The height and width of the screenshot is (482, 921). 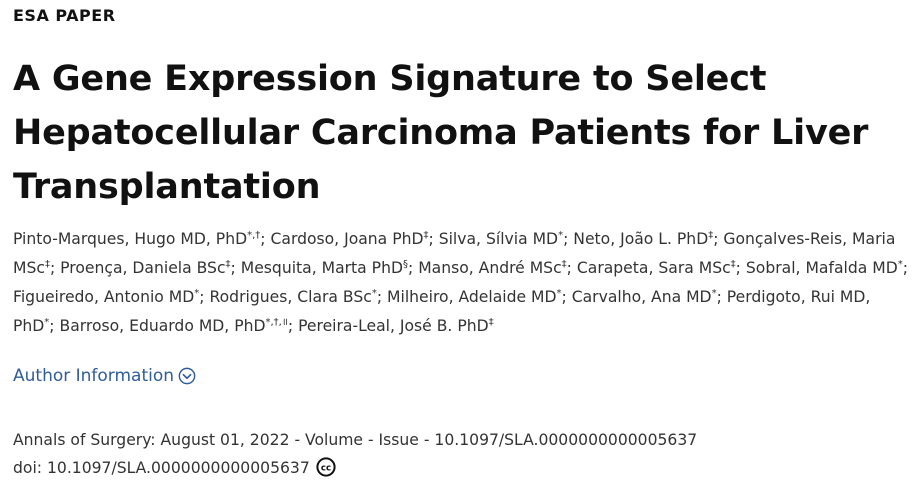 What do you see at coordinates (276, 322) in the screenshot?
I see `author-affiliation-marks: *,†,॥` at bounding box center [276, 322].